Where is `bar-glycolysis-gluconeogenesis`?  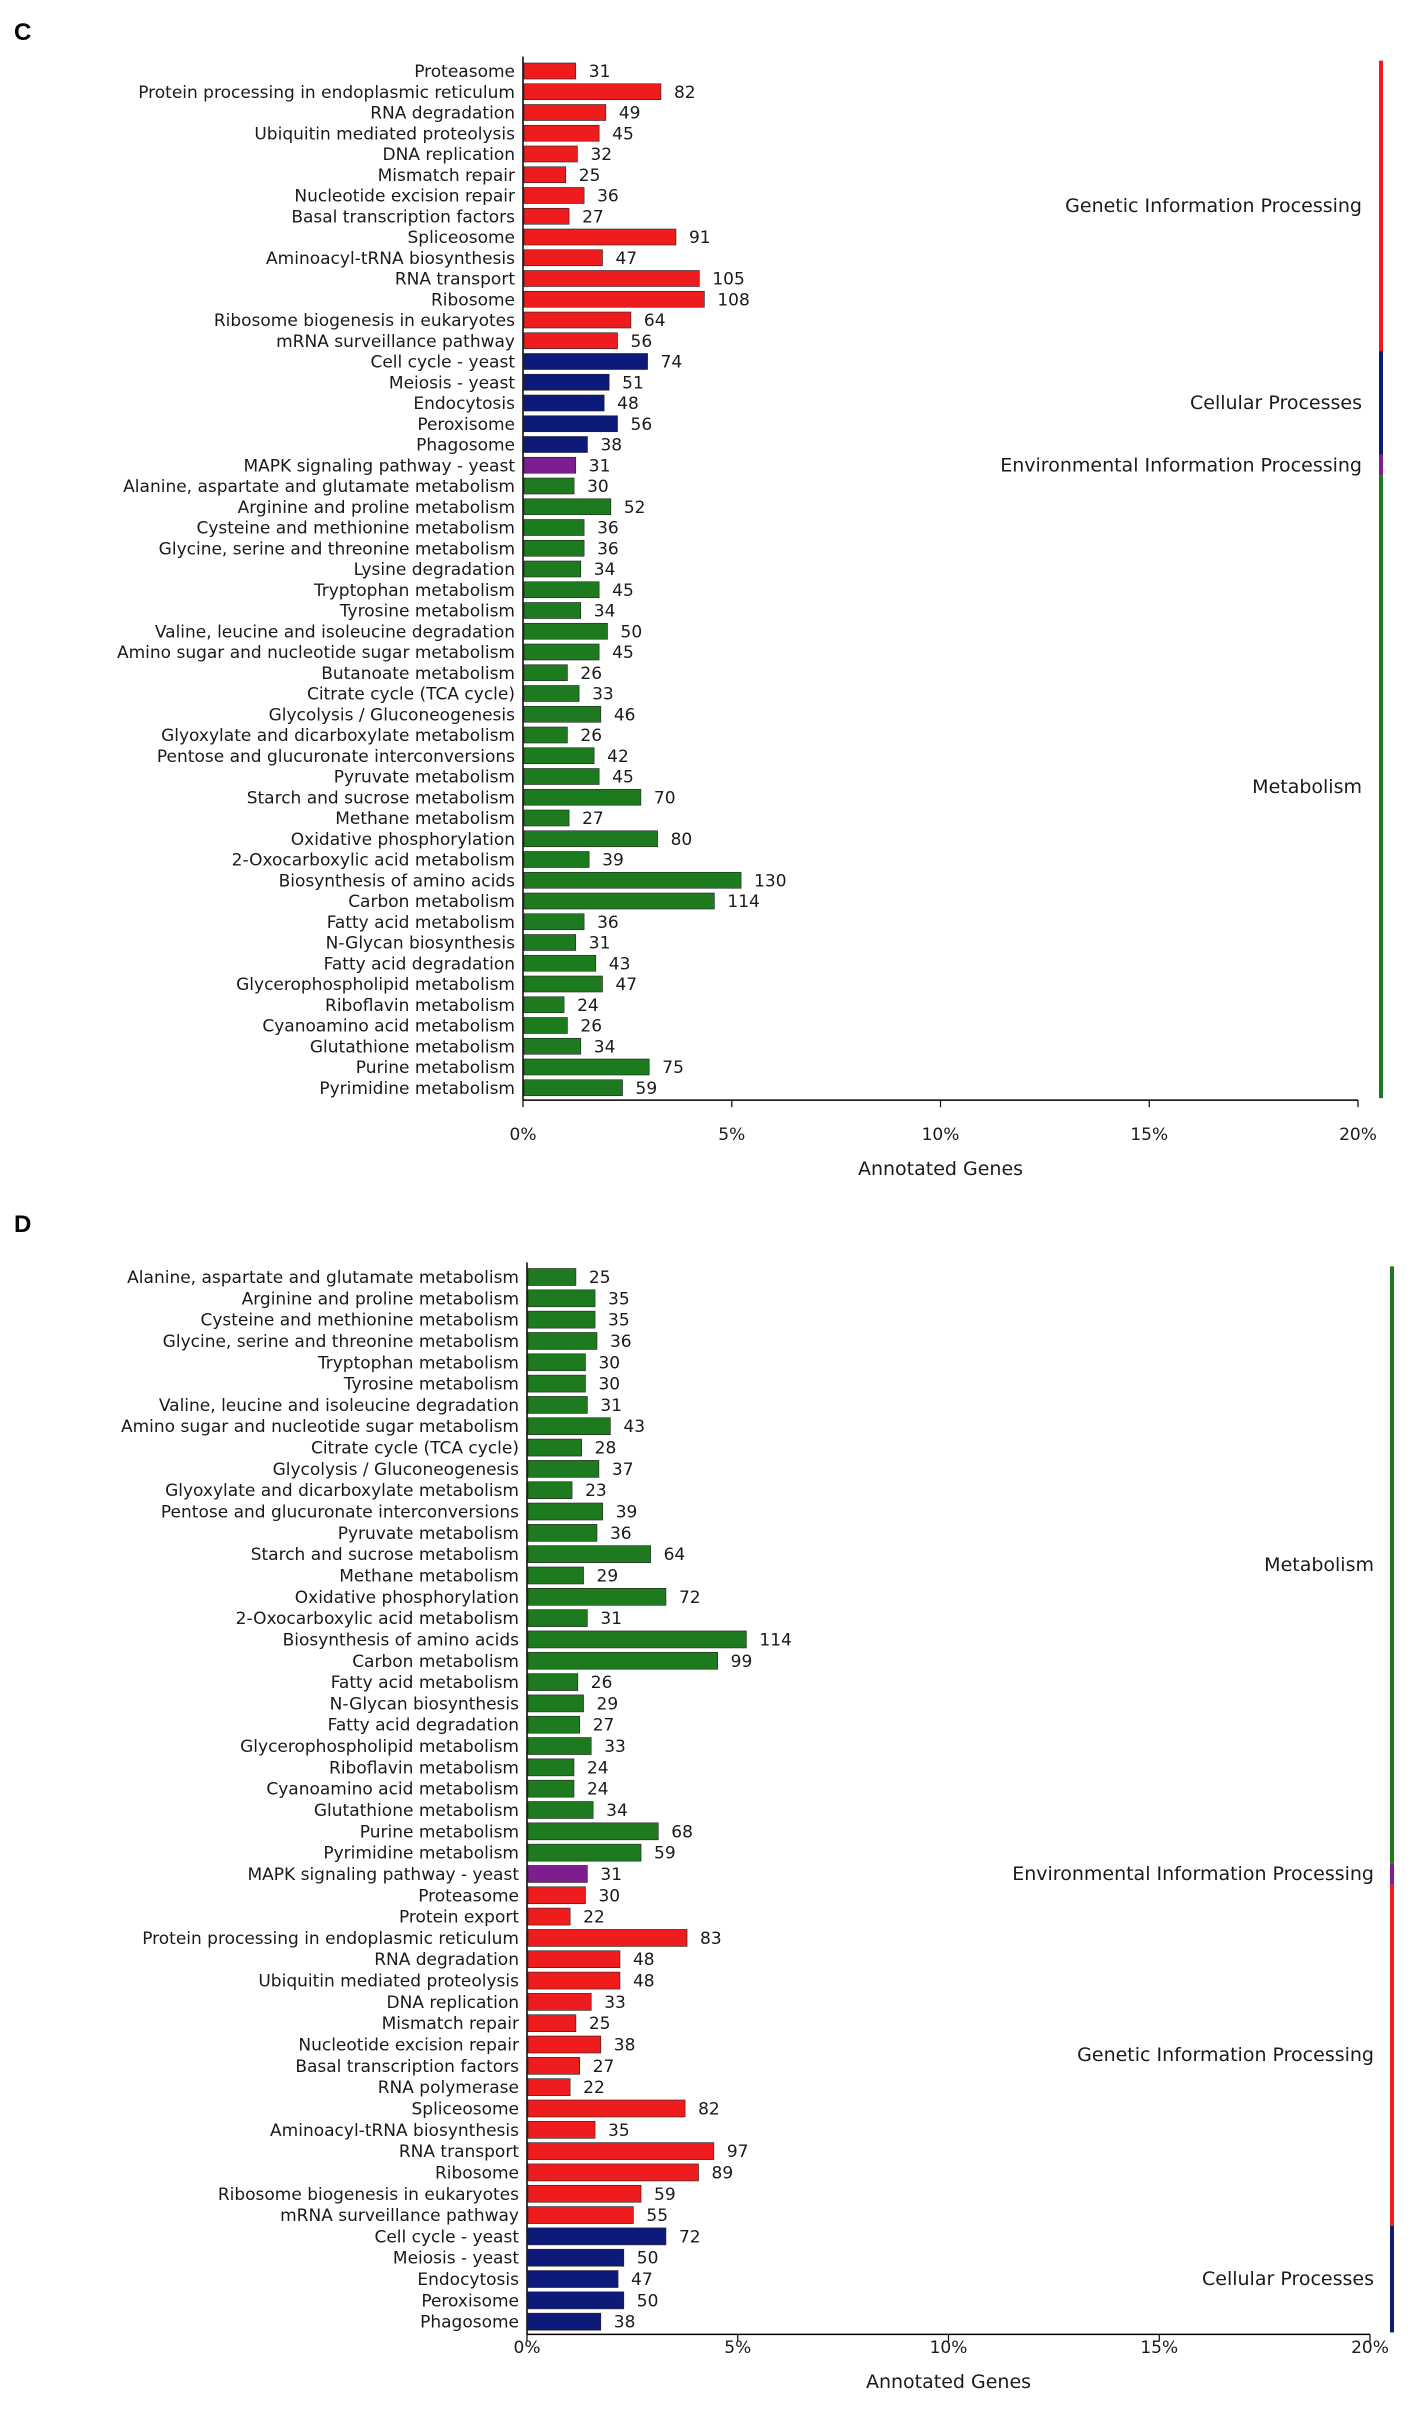 bar-glycolysis-gluconeogenesis is located at coordinates (562, 714).